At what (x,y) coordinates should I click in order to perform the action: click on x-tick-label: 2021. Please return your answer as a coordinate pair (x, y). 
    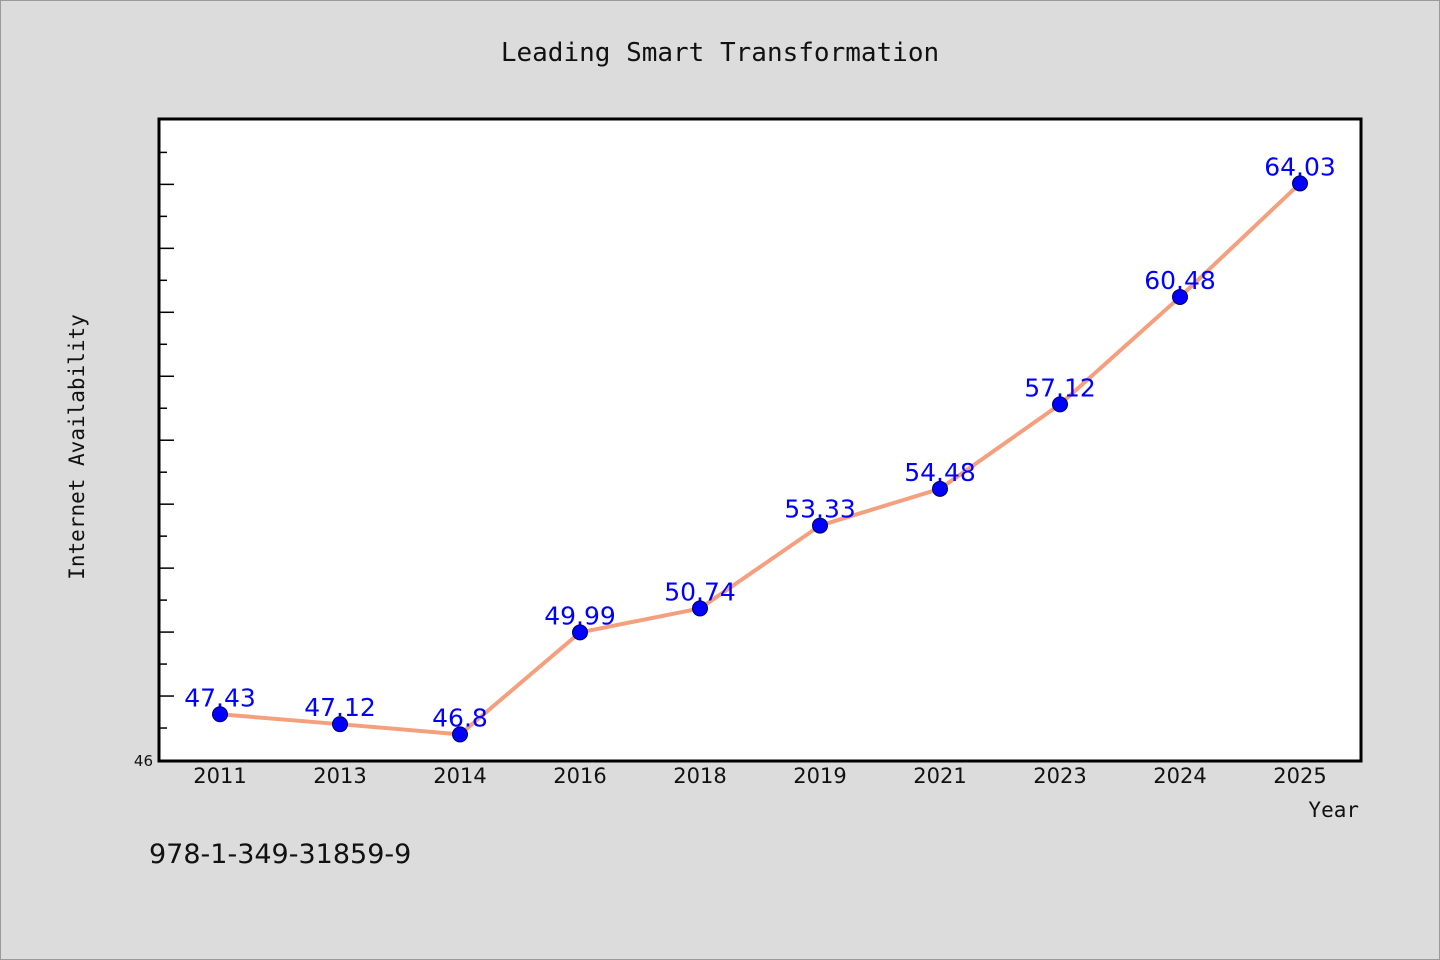
    Looking at the image, I should click on (939, 776).